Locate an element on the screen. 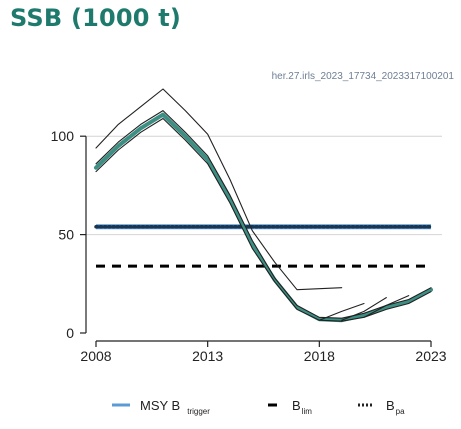 The width and height of the screenshot is (461, 429). x-tick-label-2013: 2013 is located at coordinates (207, 356).